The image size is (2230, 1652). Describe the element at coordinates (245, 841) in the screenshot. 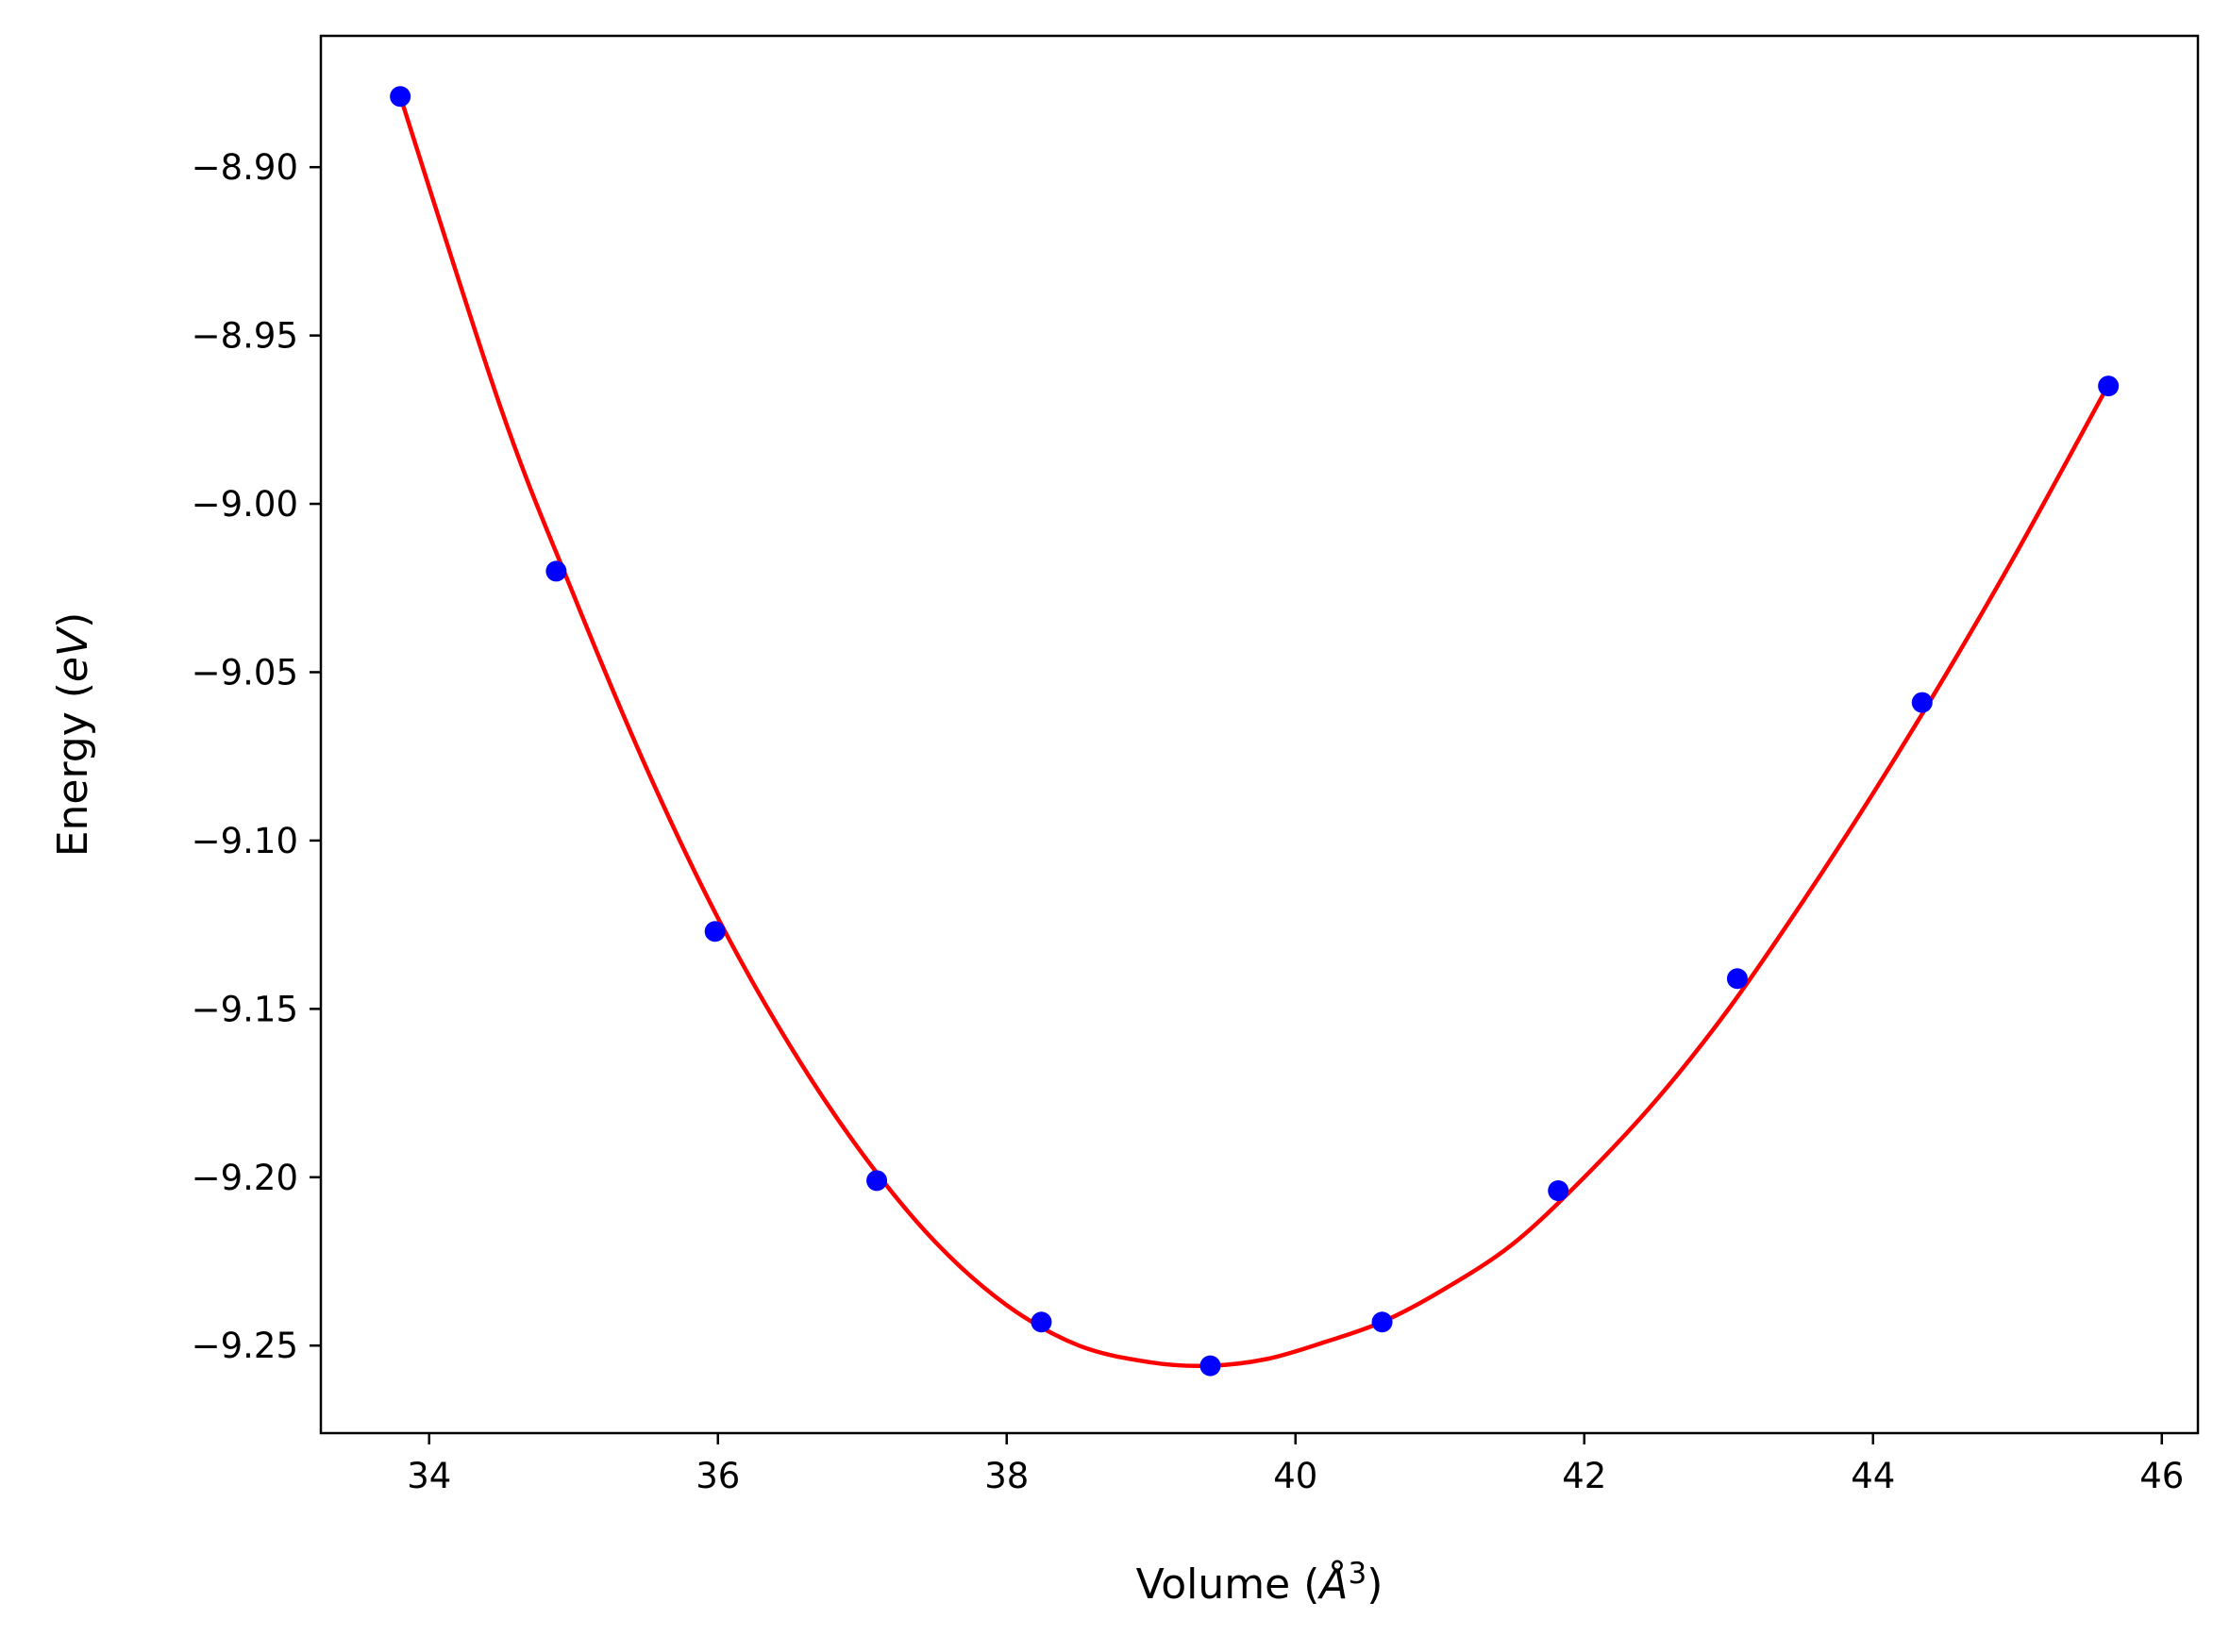

I see `y-tick-label: −9.10` at that location.